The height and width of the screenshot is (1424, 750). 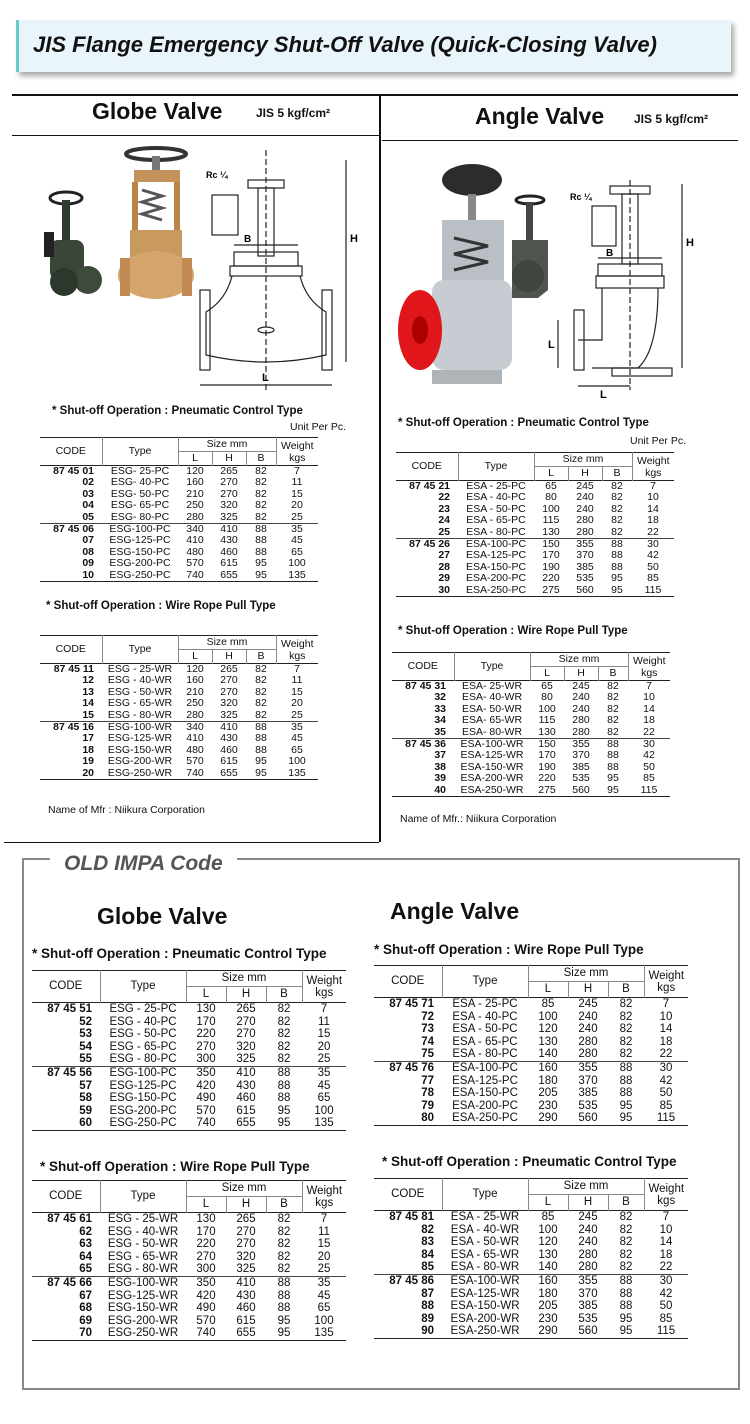 I want to click on code-cell: 13, so click(x=88, y=691).